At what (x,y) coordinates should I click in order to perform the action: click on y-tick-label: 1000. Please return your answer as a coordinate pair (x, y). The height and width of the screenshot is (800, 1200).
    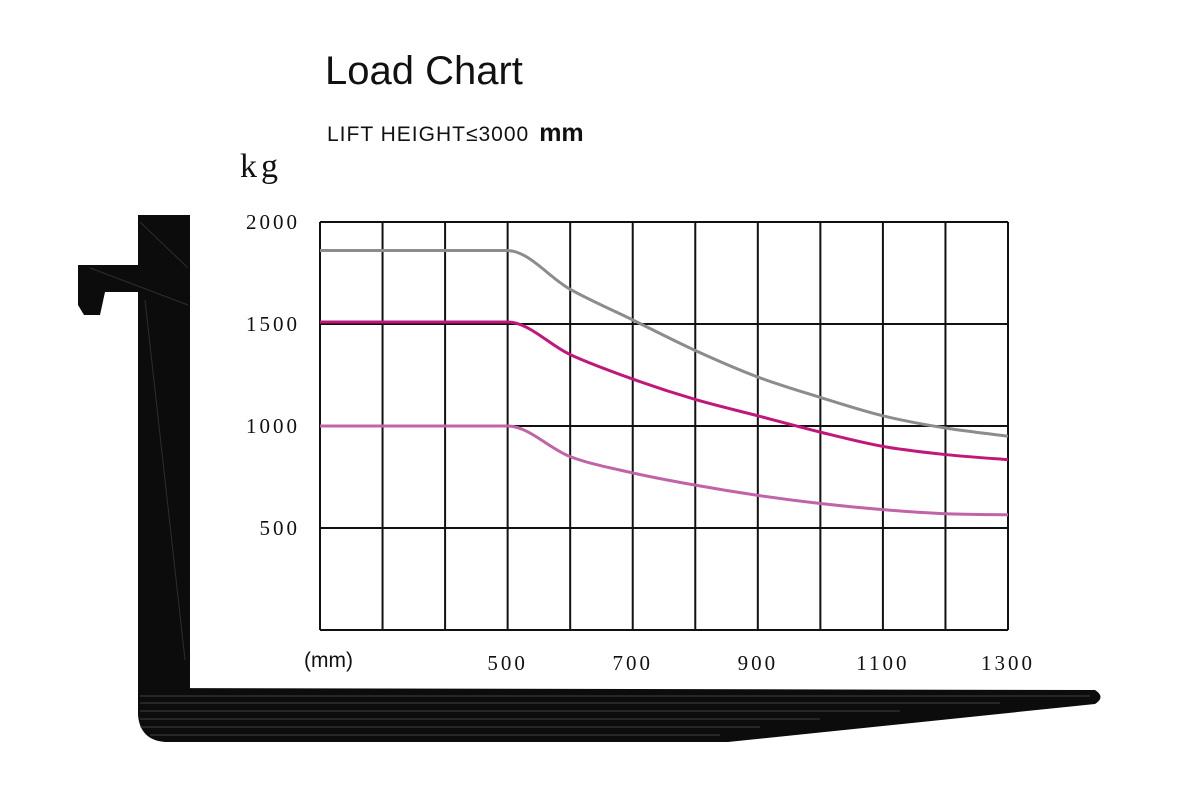
    Looking at the image, I should click on (273, 426).